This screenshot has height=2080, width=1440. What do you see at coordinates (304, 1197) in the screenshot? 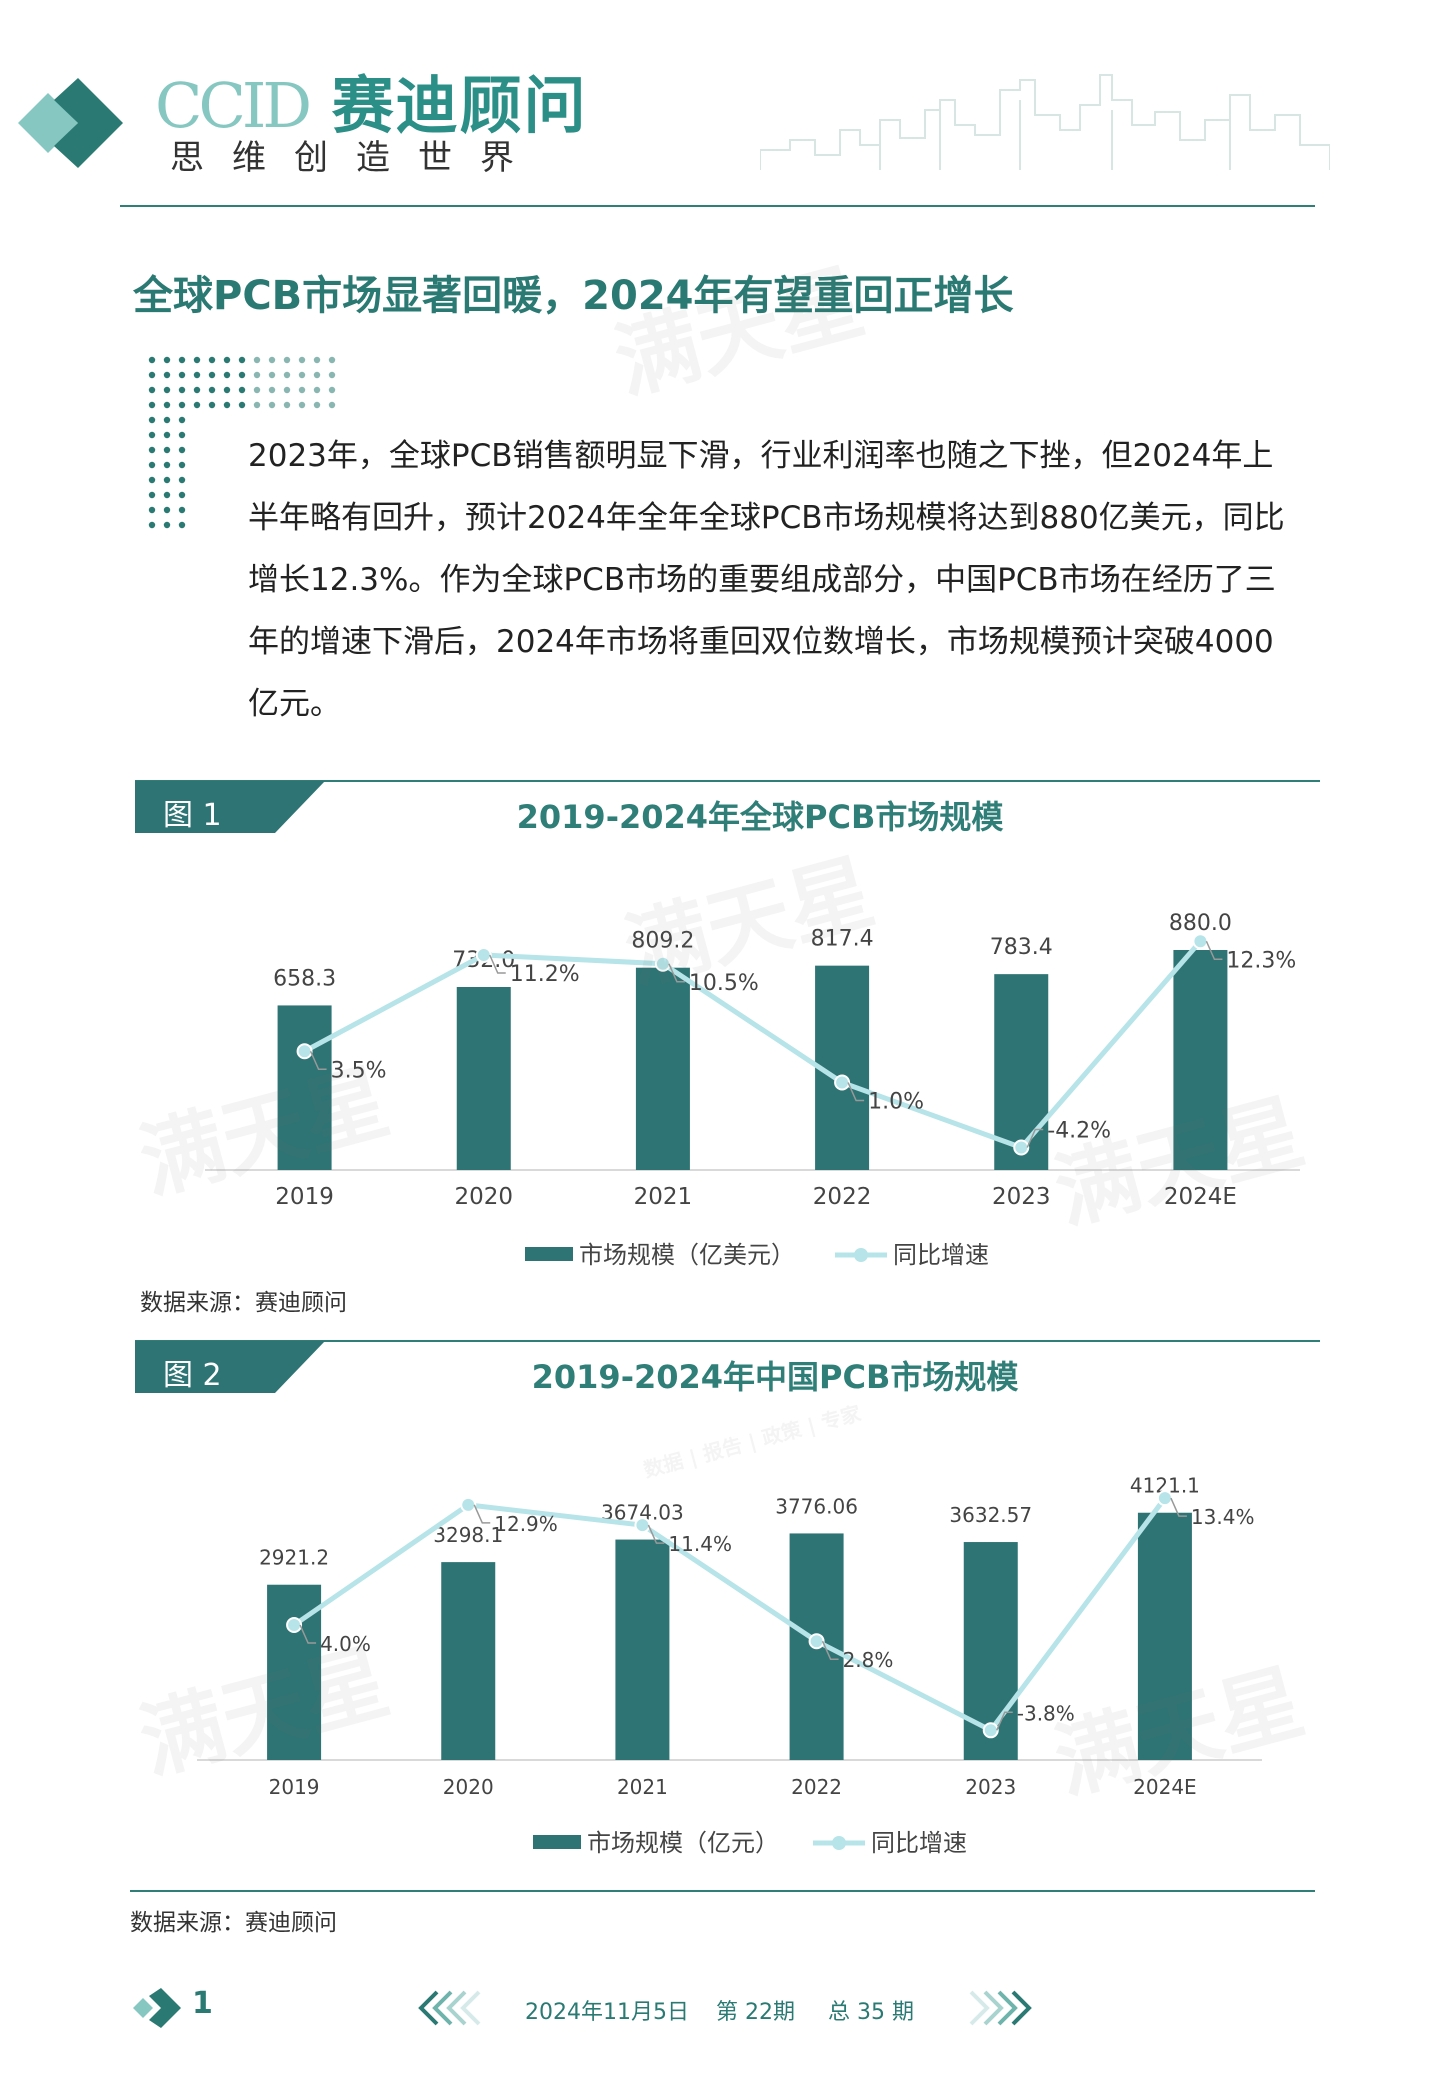
I see `x-tick-label: 2019` at bounding box center [304, 1197].